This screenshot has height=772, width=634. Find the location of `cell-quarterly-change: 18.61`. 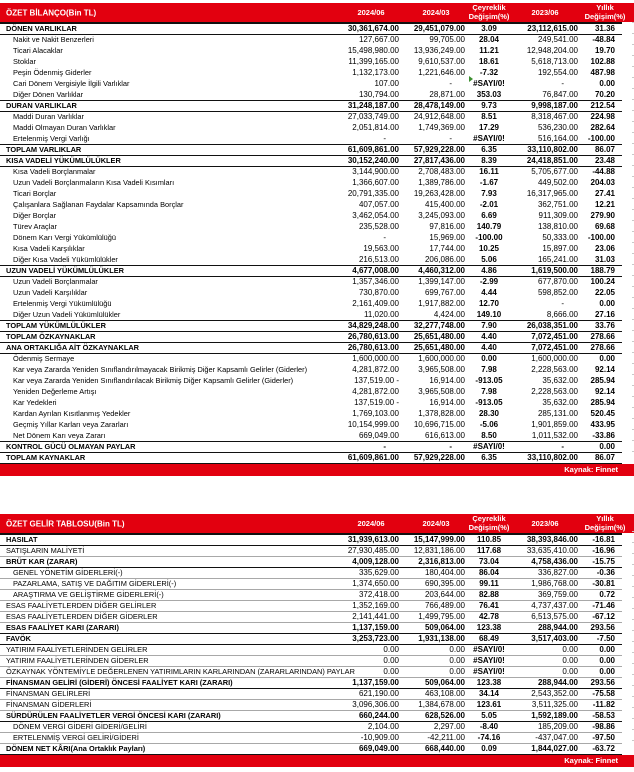

cell-quarterly-change: 18.61 is located at coordinates (489, 61).